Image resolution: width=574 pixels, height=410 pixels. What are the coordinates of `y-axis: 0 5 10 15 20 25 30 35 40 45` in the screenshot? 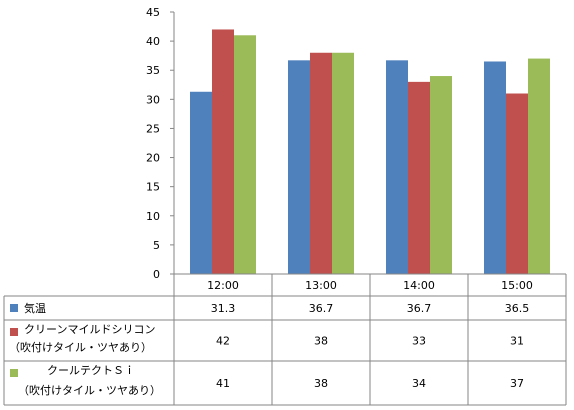 It's located at (160, 143).